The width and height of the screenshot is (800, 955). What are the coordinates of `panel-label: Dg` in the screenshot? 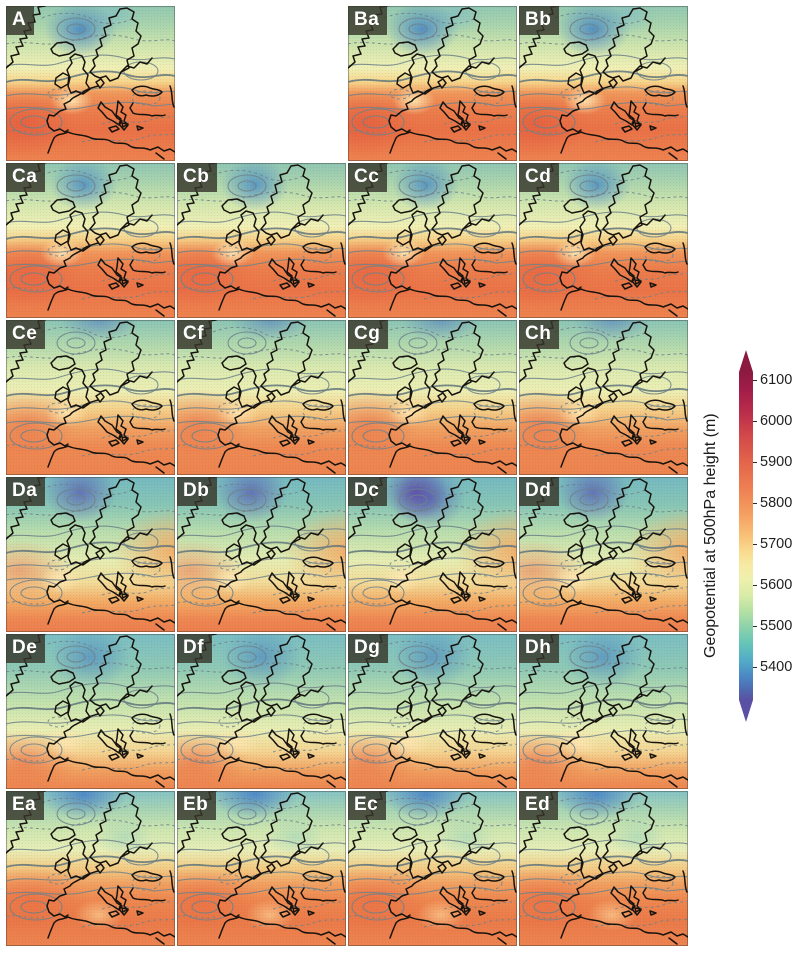 It's located at (368, 648).